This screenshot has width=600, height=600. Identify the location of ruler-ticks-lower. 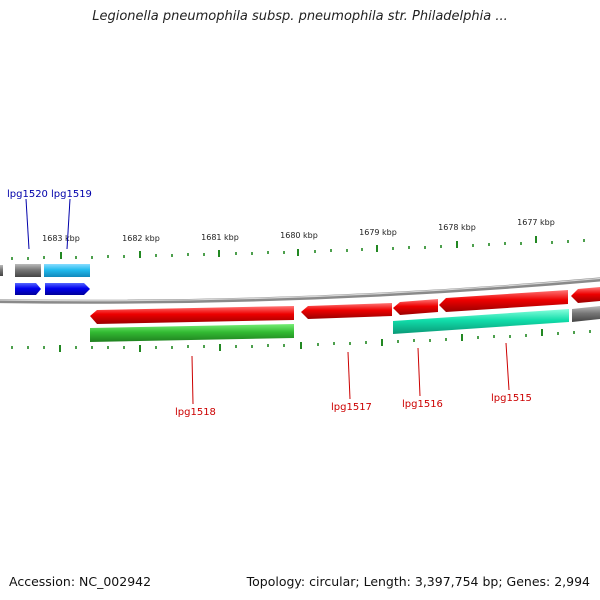
(301, 340).